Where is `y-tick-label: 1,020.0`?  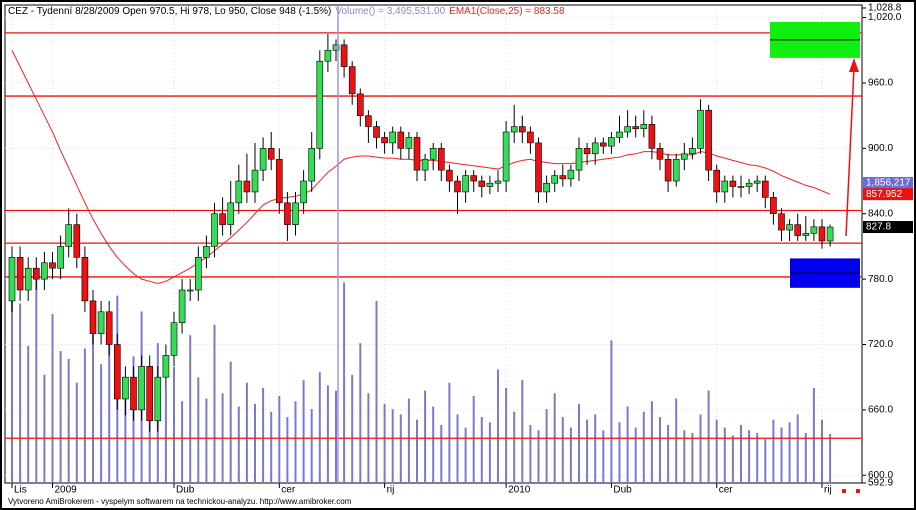
y-tick-label: 1,020.0 is located at coordinates (885, 17).